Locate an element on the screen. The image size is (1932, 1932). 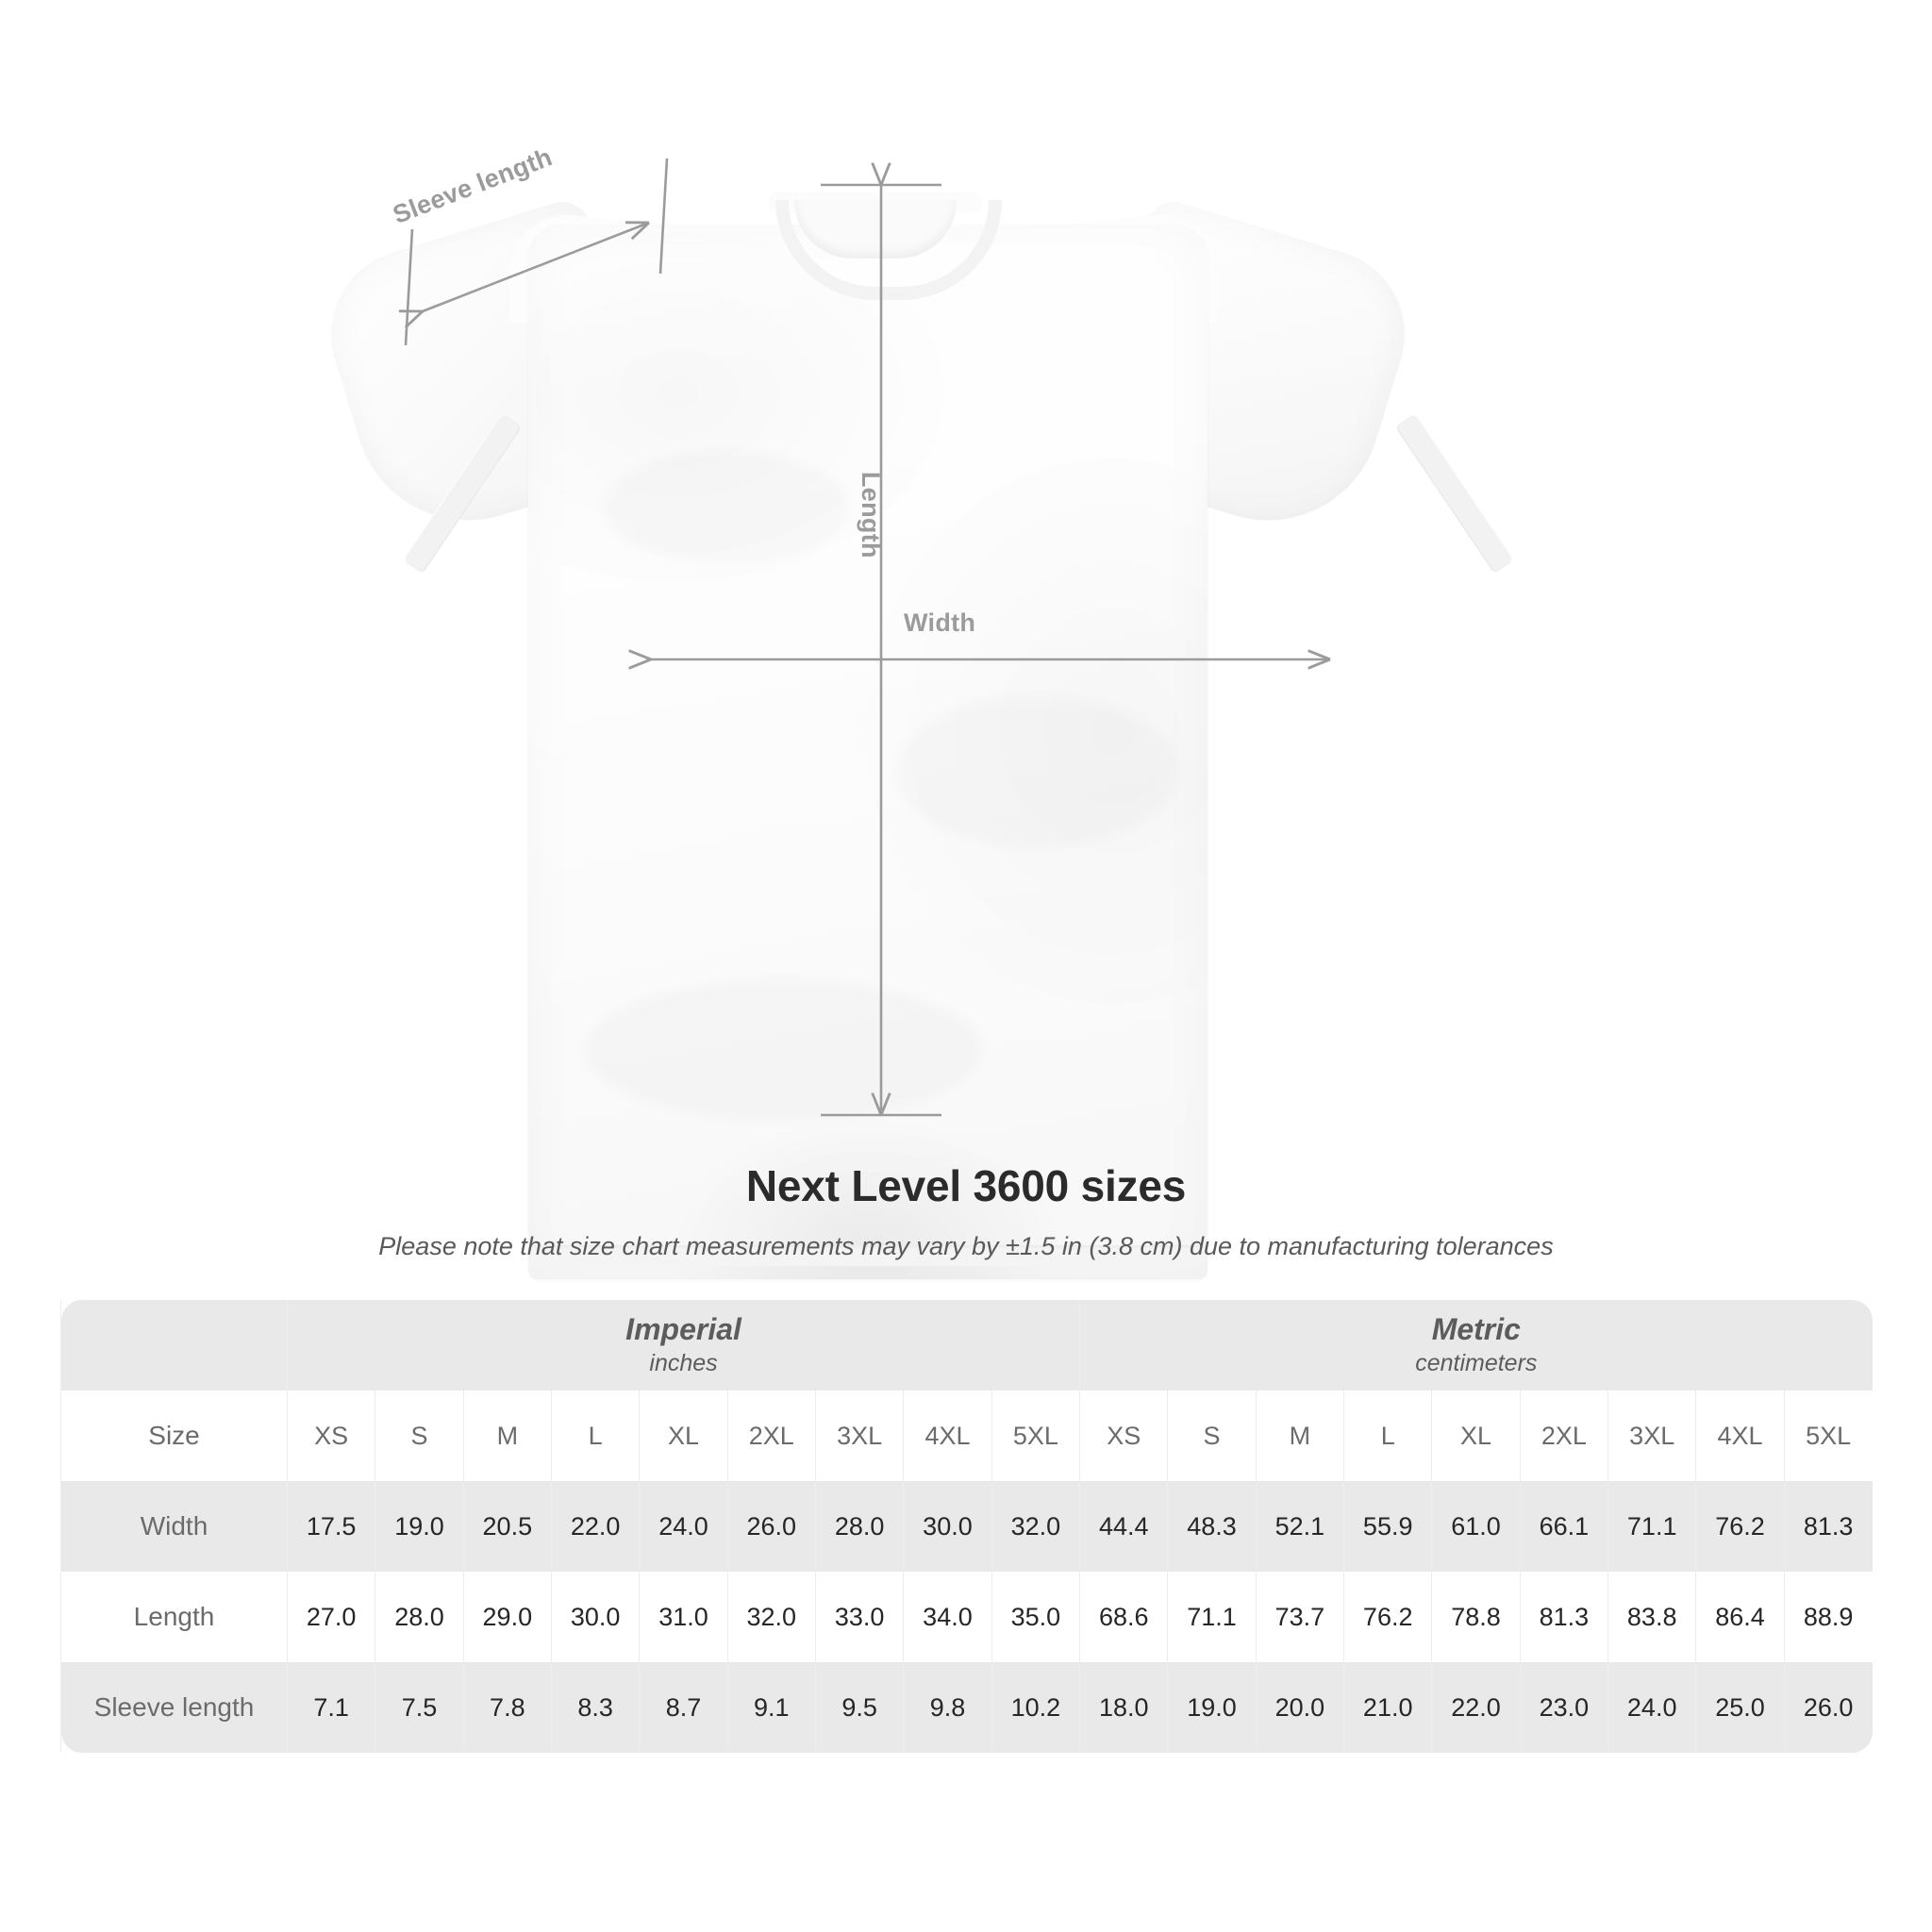
measurement-value: 29.0 is located at coordinates (507, 1617).